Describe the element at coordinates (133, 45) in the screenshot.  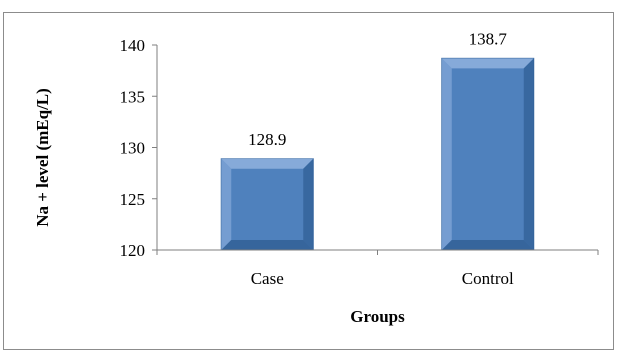
I see `y-tick-label: 140` at that location.